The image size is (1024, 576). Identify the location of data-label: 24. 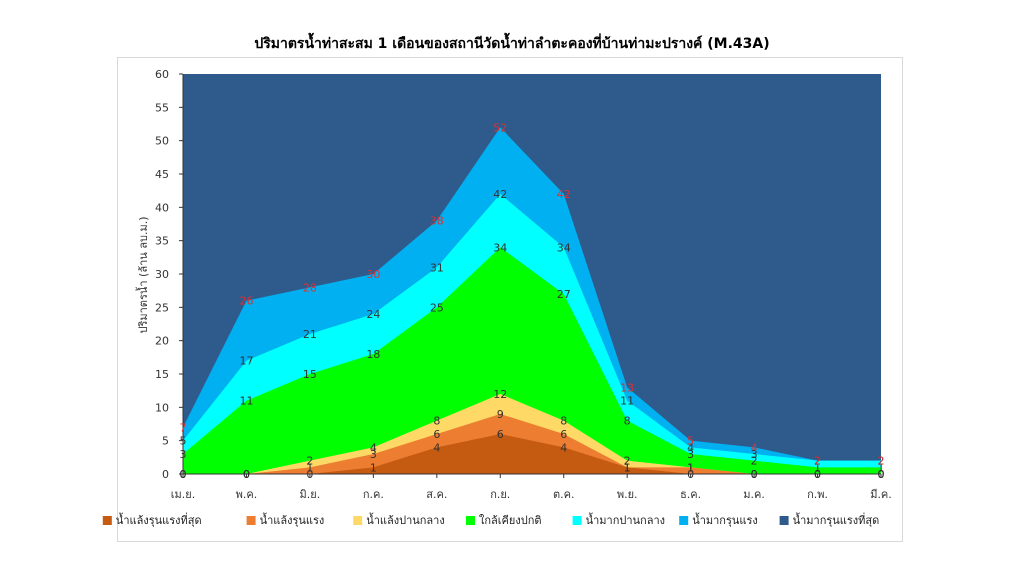
(373, 314).